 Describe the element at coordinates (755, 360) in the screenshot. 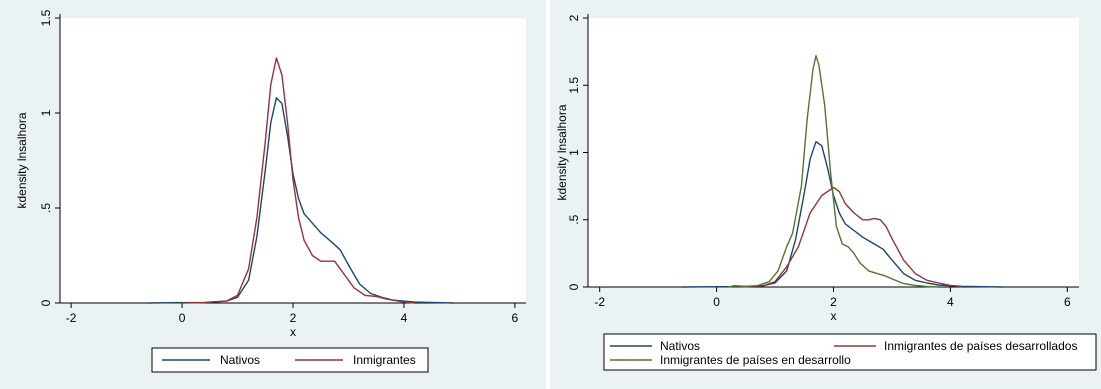

I see `legend-label: Inmigrantes de países en desarrollo` at that location.